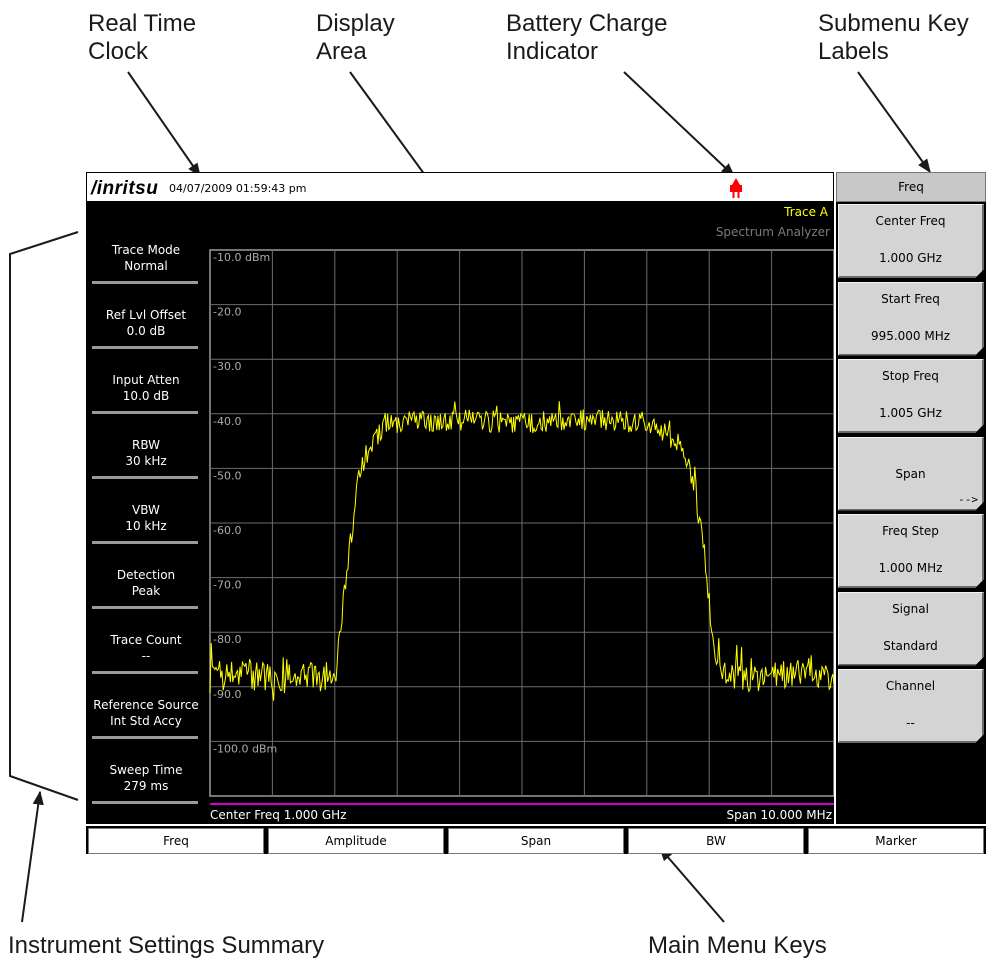  What do you see at coordinates (806, 212) in the screenshot?
I see `trace-label: Trace A` at bounding box center [806, 212].